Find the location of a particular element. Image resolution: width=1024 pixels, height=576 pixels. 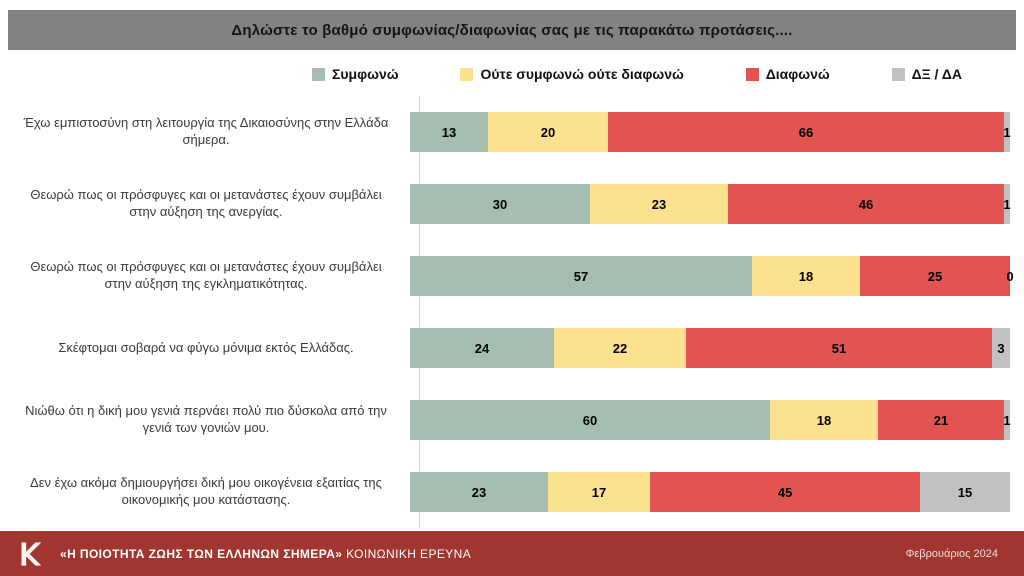

bar-track: 57 18 25 0 is located at coordinates (712, 276).